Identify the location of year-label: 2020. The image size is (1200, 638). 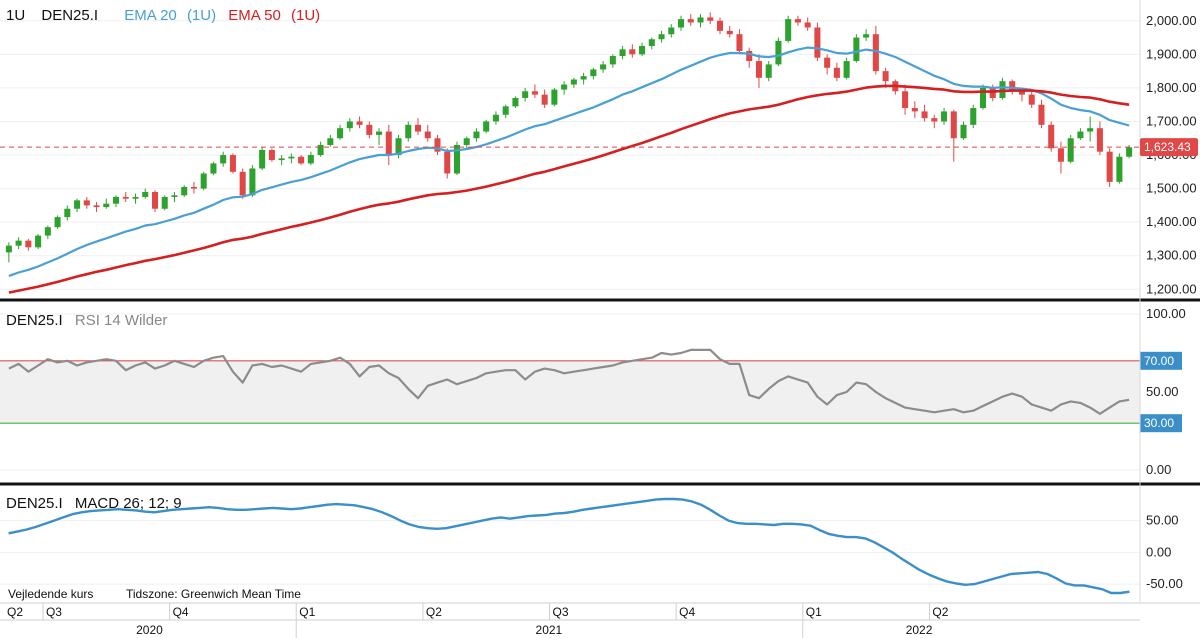
(149, 630).